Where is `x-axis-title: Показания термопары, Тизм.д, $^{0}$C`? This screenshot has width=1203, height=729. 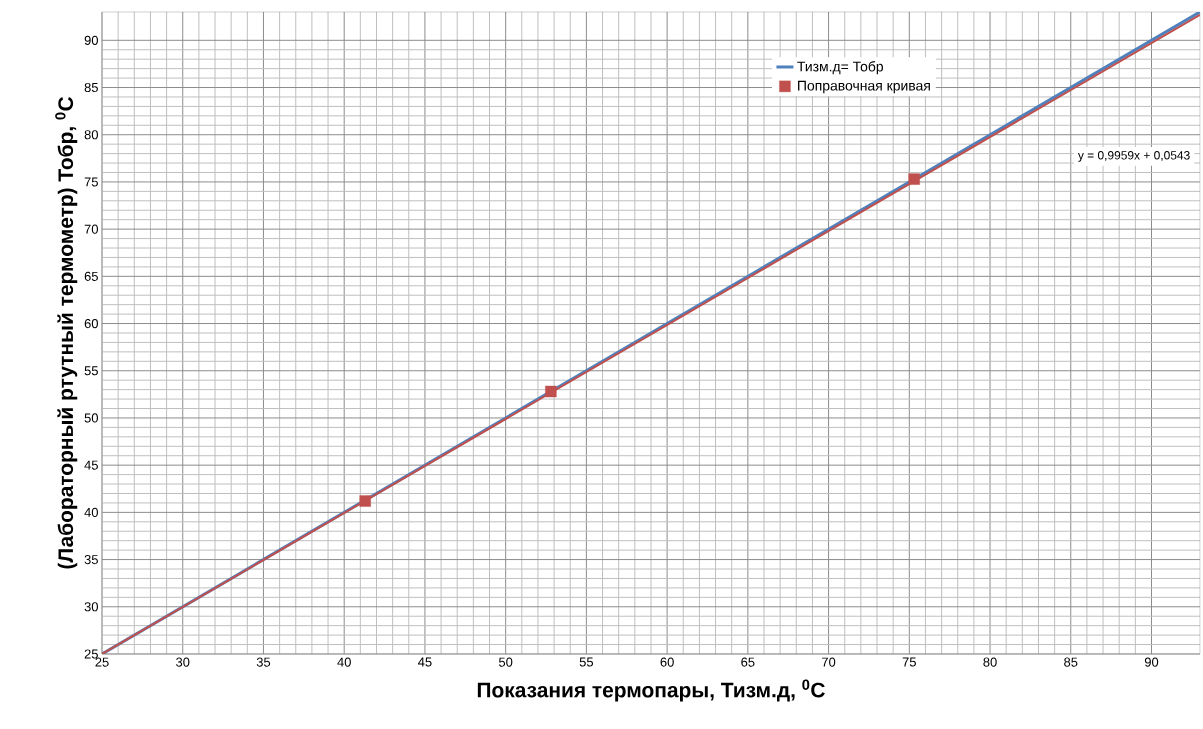 x-axis-title: Показания термопары, Тизм.д, $^{0}$C is located at coordinates (651, 690).